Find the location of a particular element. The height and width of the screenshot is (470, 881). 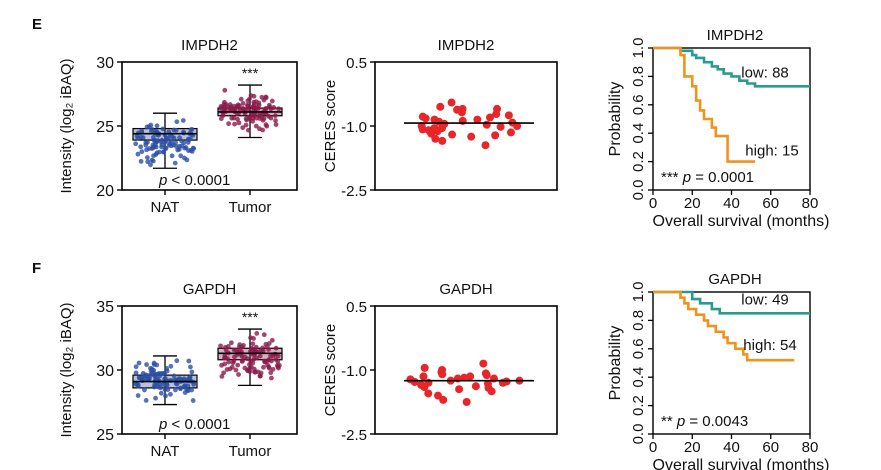

y-tick-label: 35 is located at coordinates (105, 307).